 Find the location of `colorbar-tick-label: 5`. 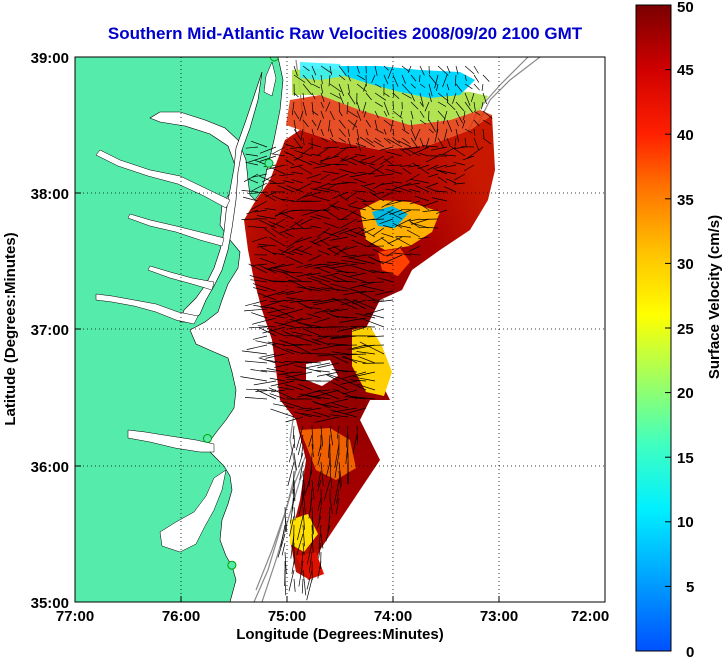

colorbar-tick-label: 5 is located at coordinates (690, 587).